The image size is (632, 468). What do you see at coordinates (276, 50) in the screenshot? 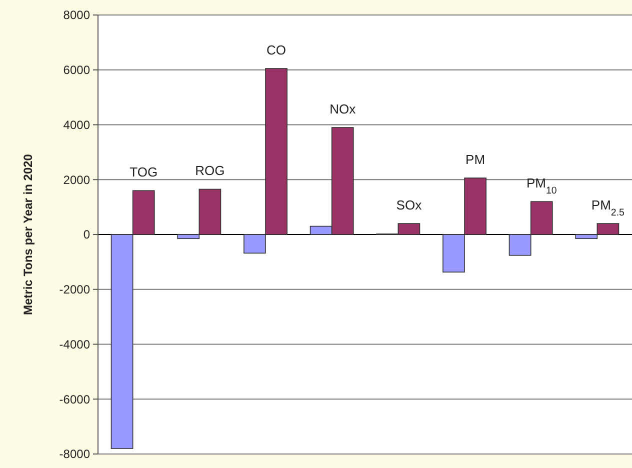
I see `x-tick-label: CO` at bounding box center [276, 50].